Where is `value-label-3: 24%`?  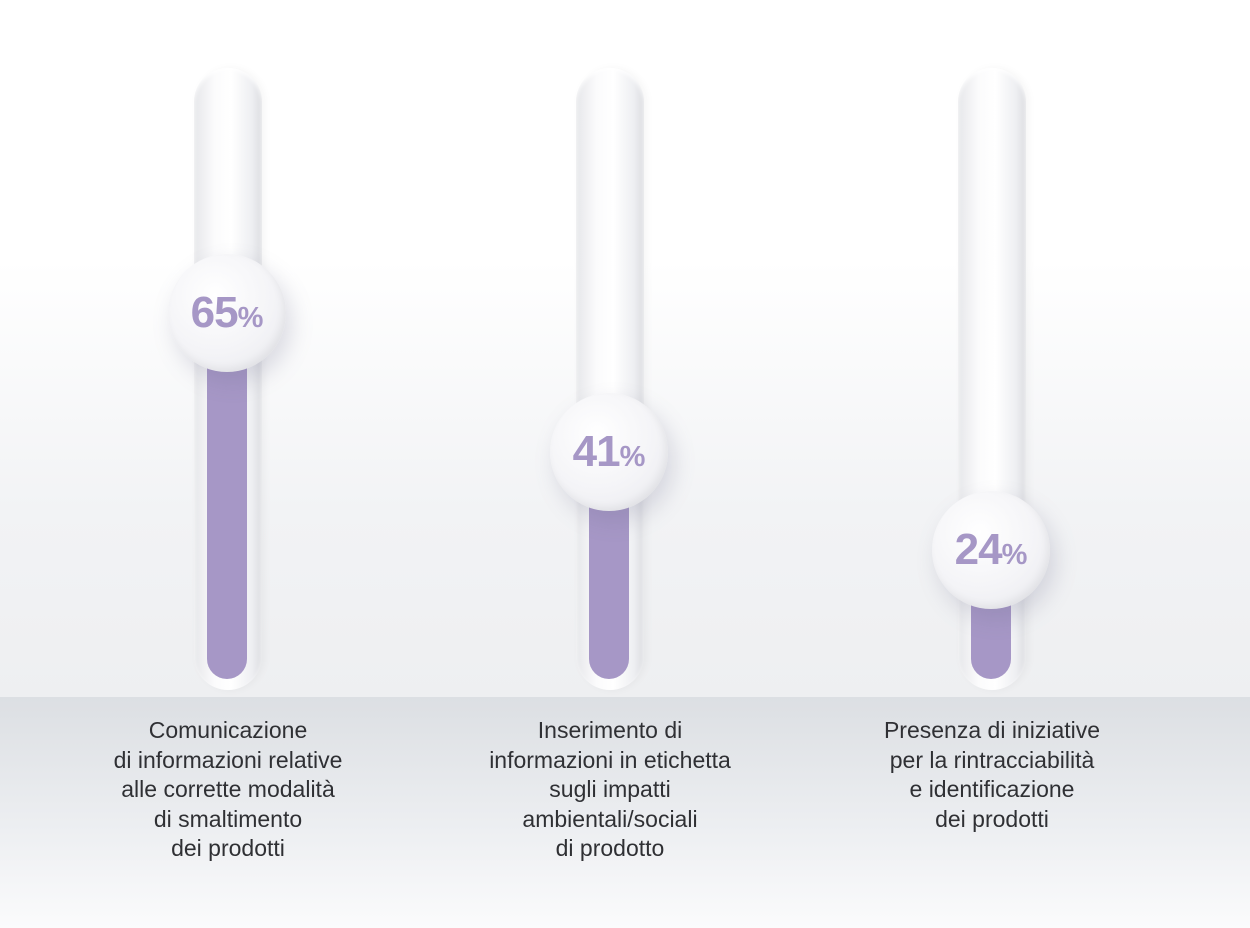
value-label-3: 24% is located at coordinates (991, 550).